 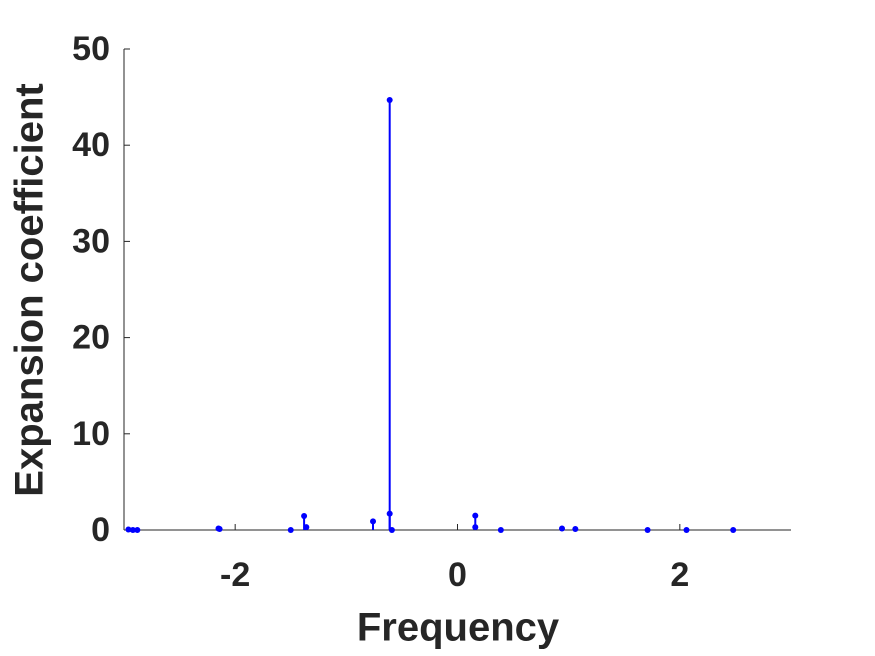 I want to click on x-tick-label: -2, so click(x=235, y=575).